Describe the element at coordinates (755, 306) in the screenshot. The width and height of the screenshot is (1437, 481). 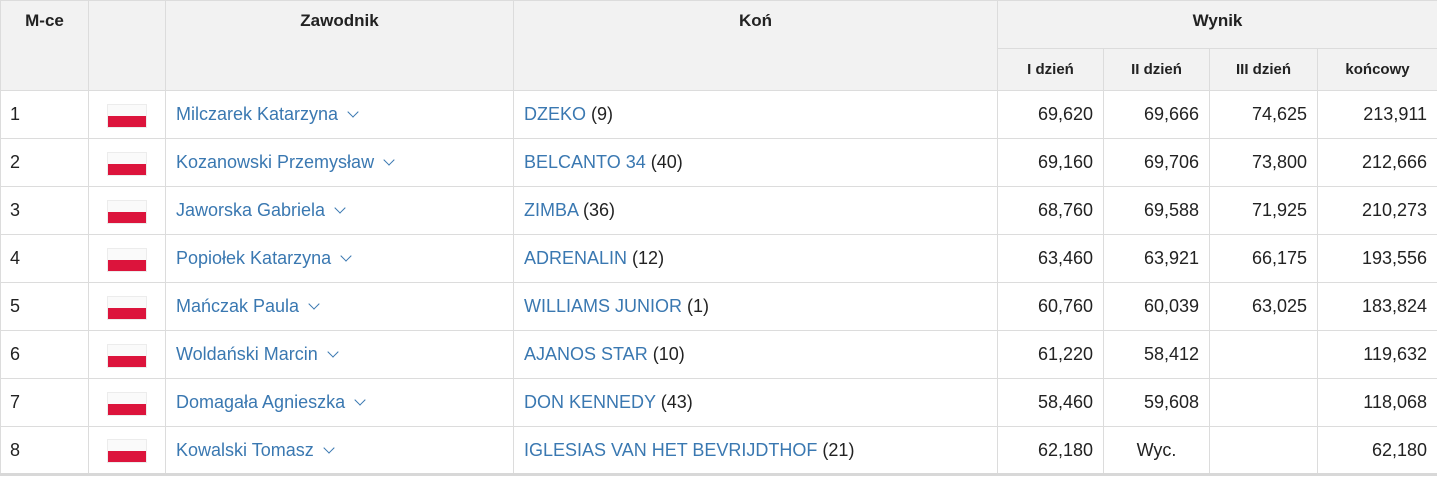
I see `horse-cell: WILLIAMS JUNIOR (1)` at that location.